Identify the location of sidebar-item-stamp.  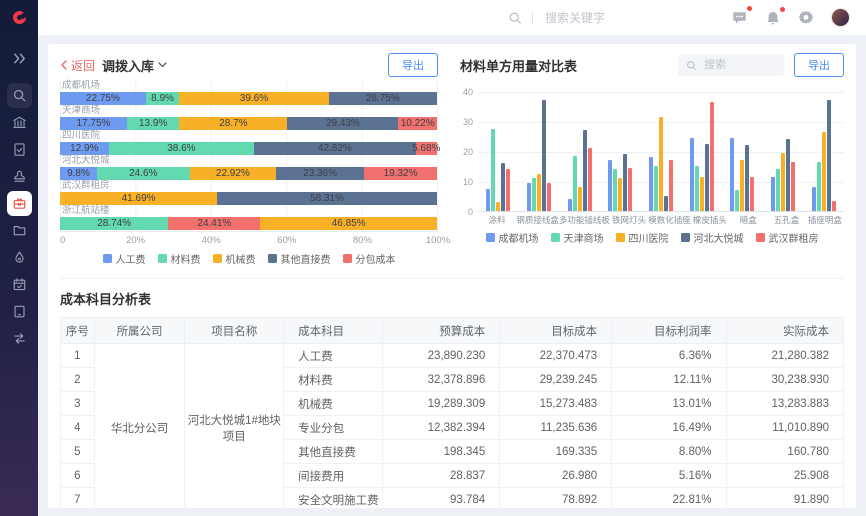
(19, 176).